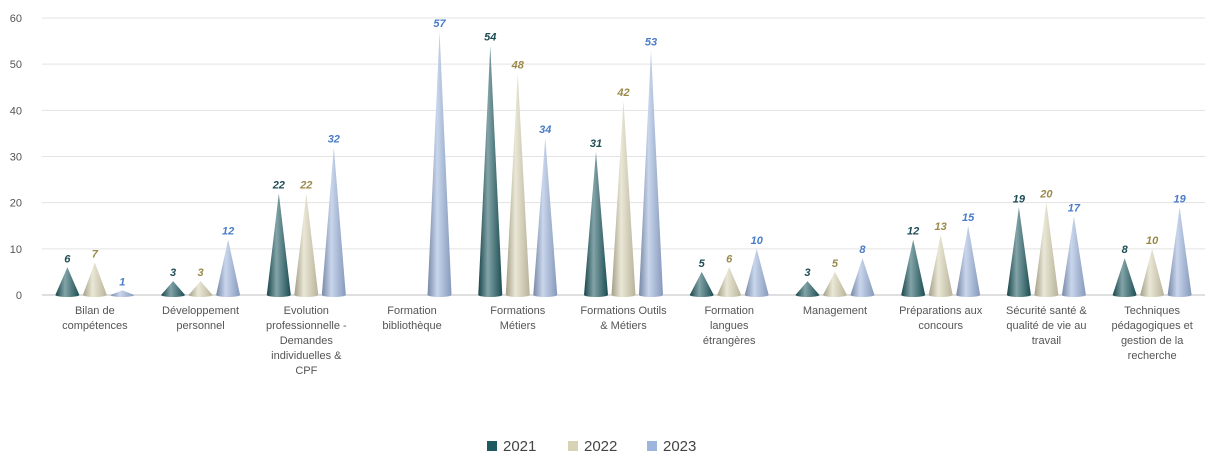 The width and height of the screenshot is (1211, 459). Describe the element at coordinates (835, 264) in the screenshot. I see `data-label-2022: 5` at that location.